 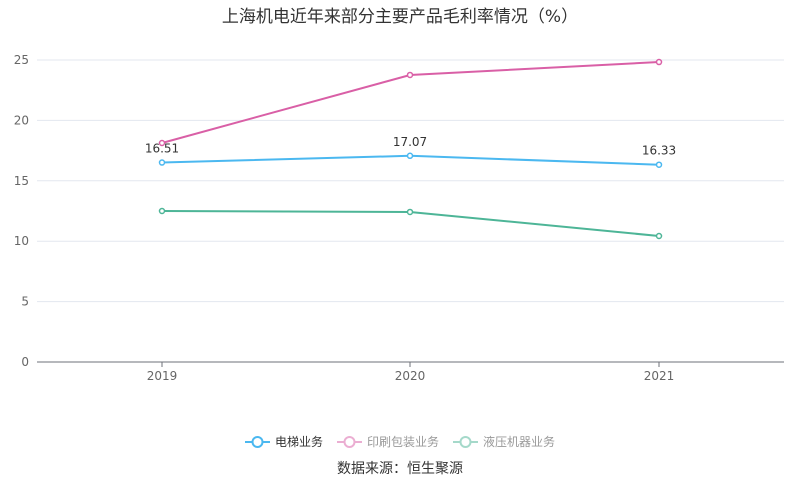 What do you see at coordinates (21, 120) in the screenshot?
I see `y-tick-label: 20` at bounding box center [21, 120].